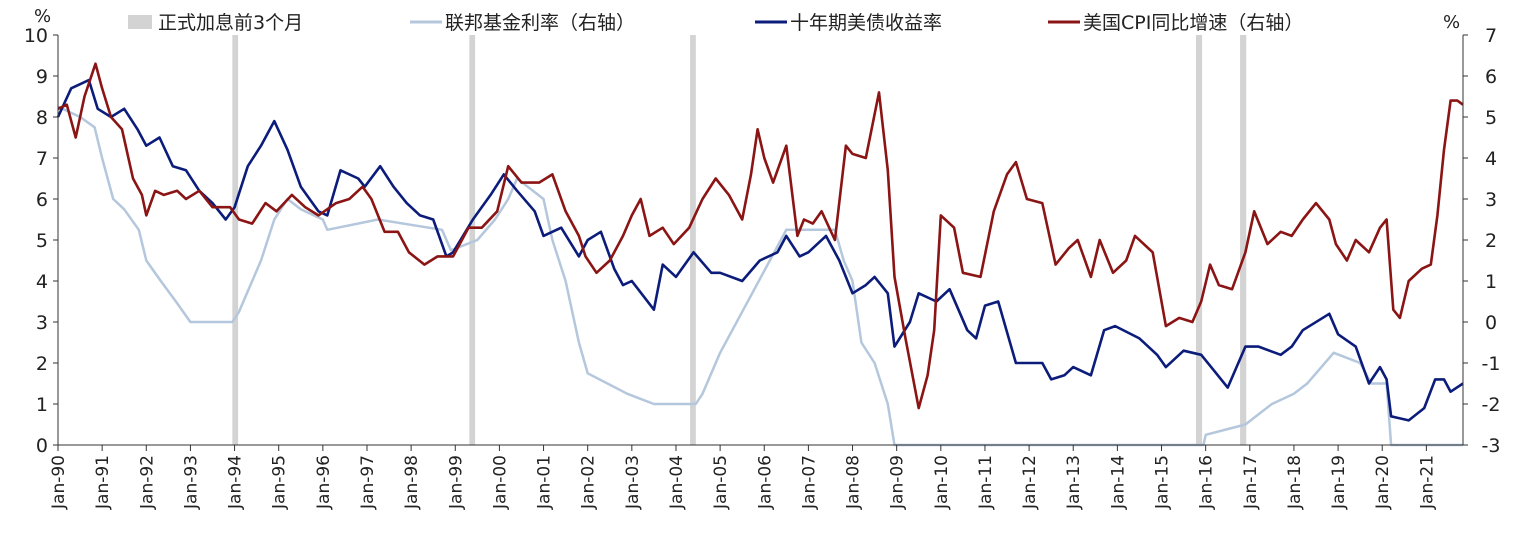 The height and width of the screenshot is (544, 1519). I want to click on x-tick-label: Jan-03, so click(633, 482).